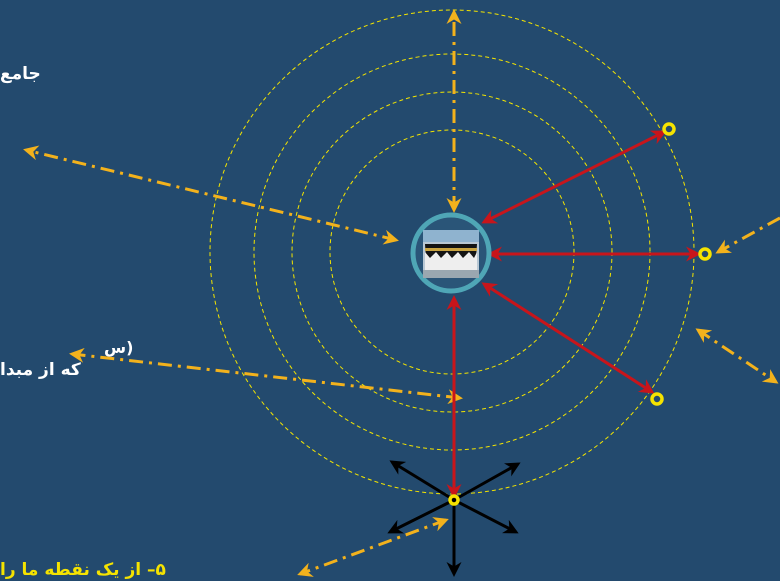  I want to click on orange-arrow-left, so click(211, 195).